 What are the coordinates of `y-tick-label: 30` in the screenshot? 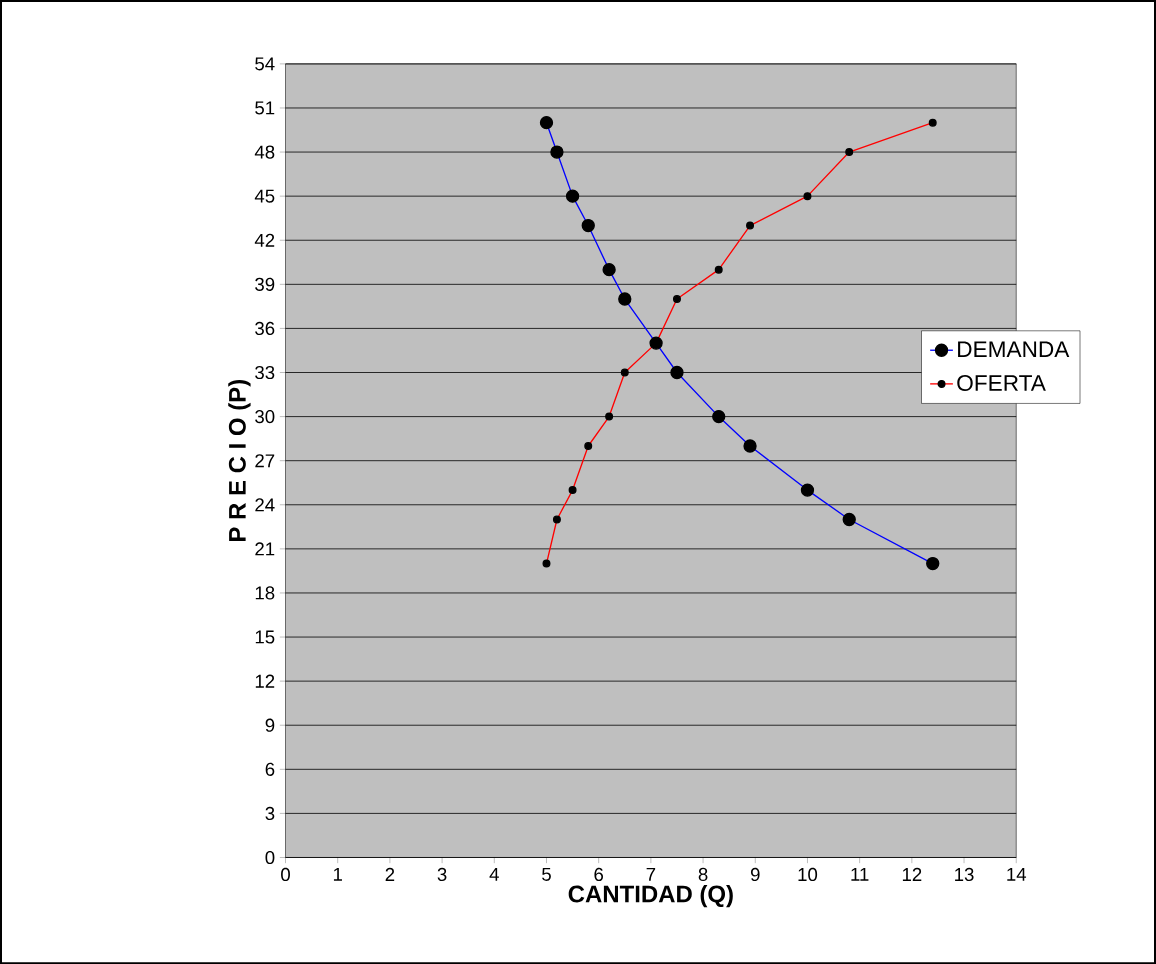 It's located at (265, 416).